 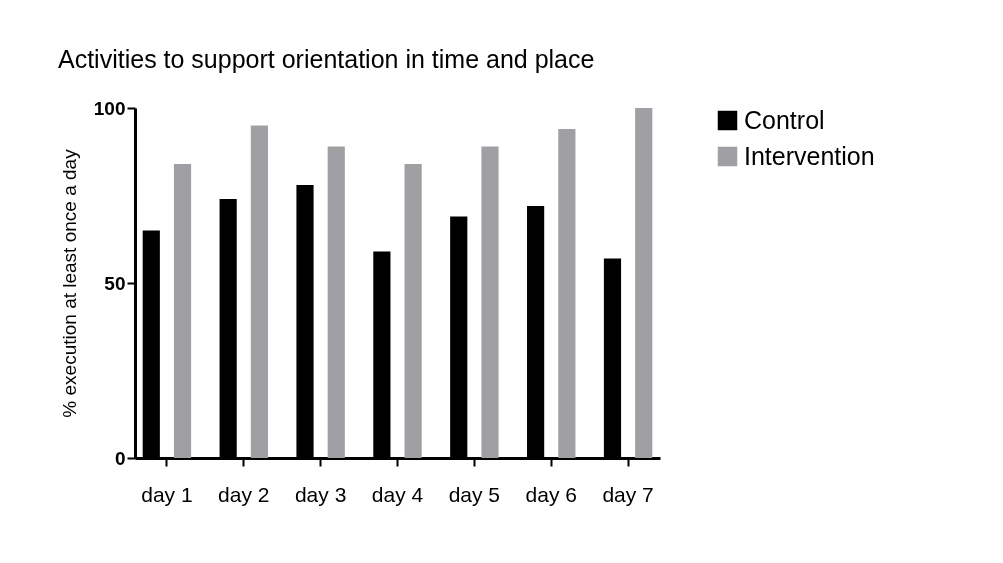 I want to click on x-tick-label: day 3, so click(x=320, y=494).